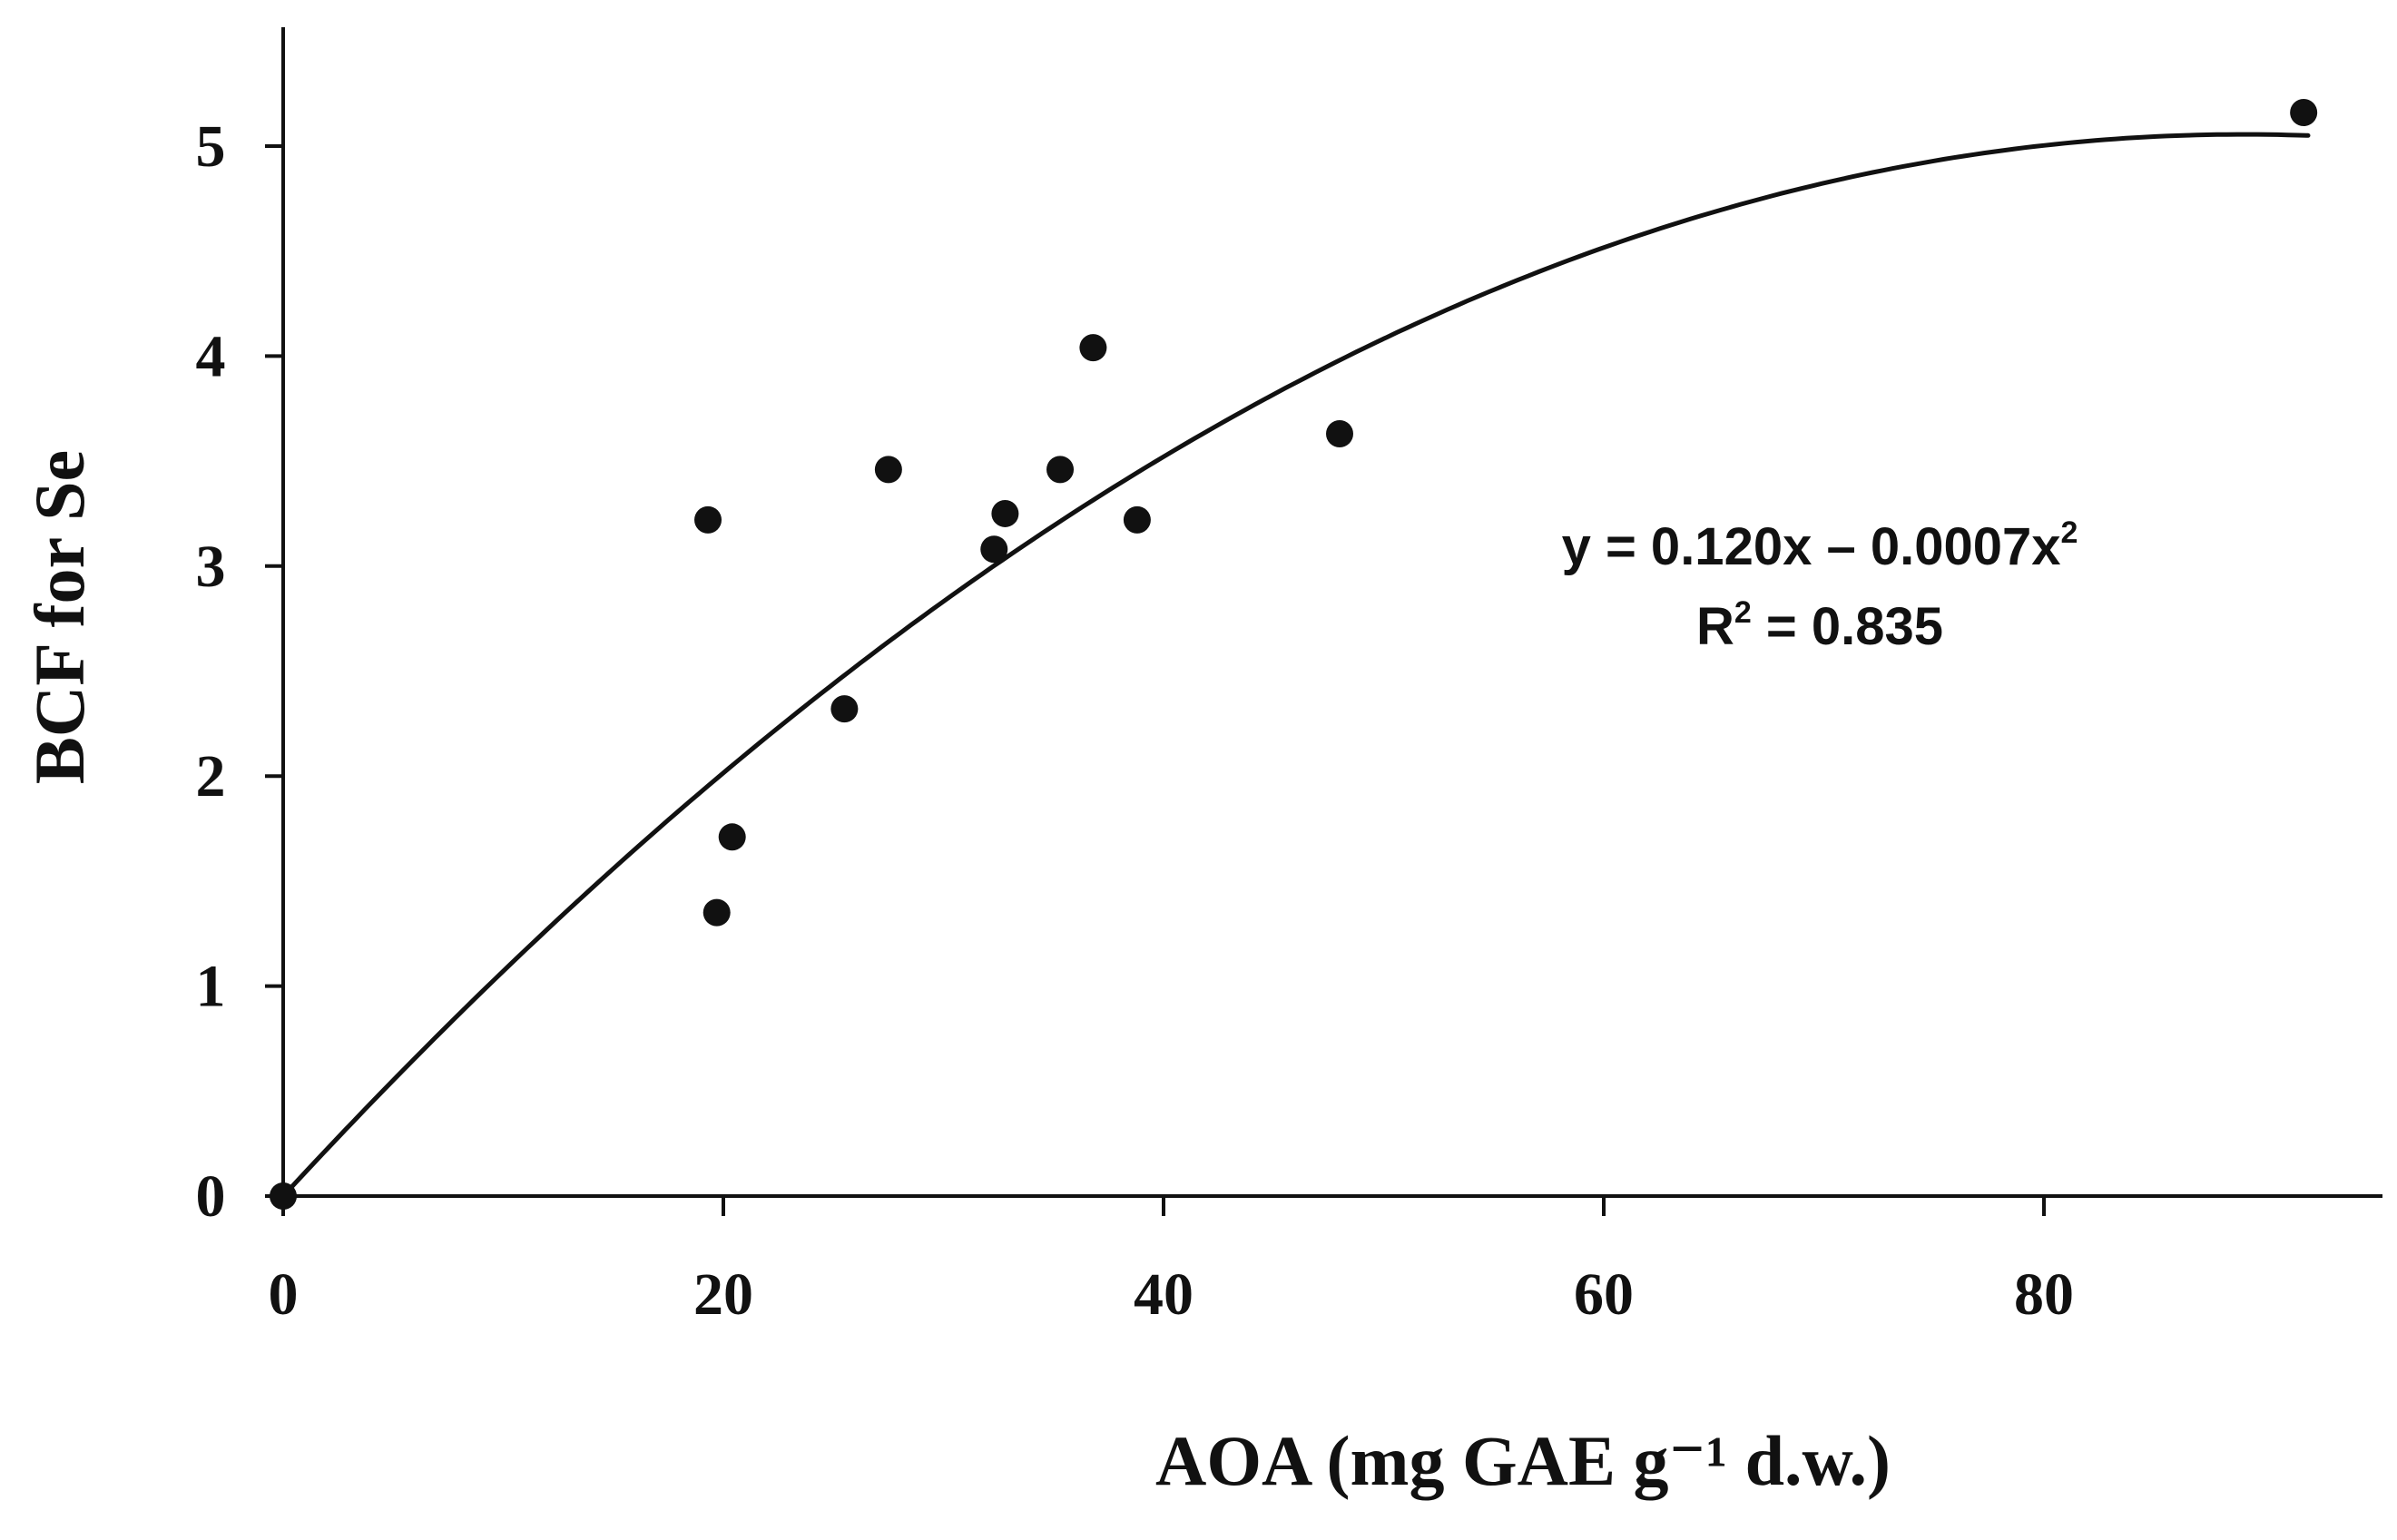  I want to click on fit-equation: y = 0.120x – 0.0007x2, so click(1820, 545).